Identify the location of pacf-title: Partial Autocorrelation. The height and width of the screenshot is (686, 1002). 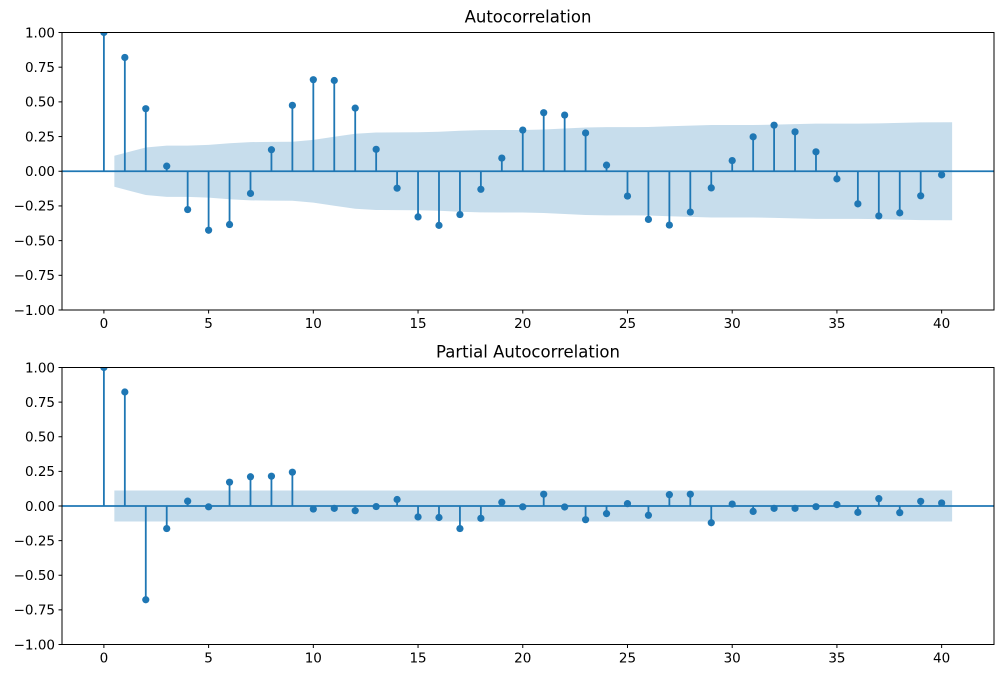
(528, 352).